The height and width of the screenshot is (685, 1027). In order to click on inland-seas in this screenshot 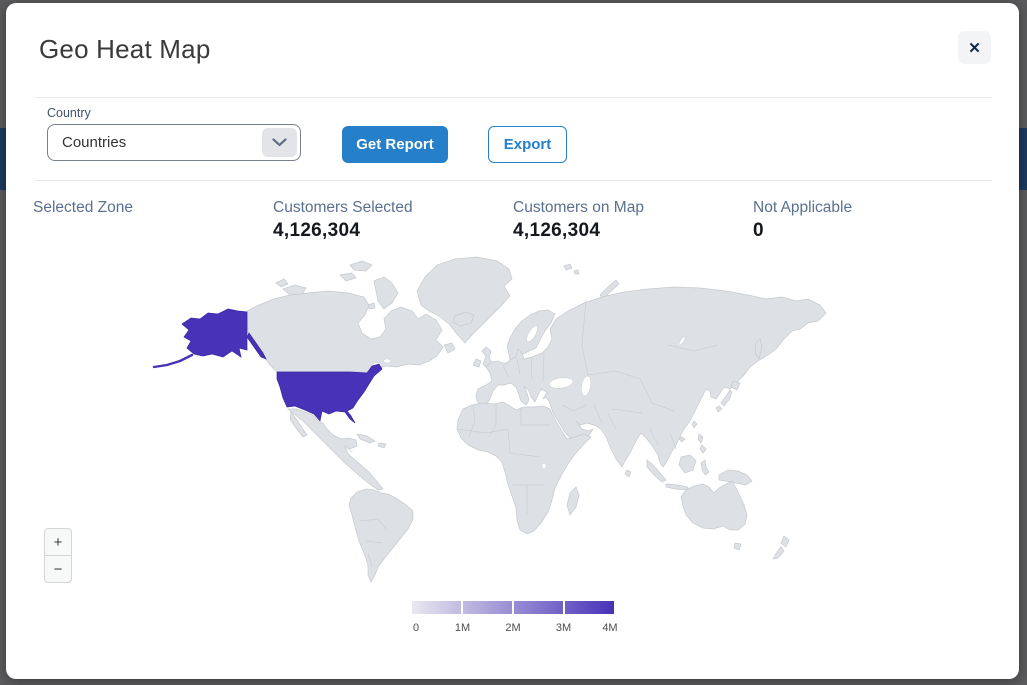, I will do `click(528, 397)`.